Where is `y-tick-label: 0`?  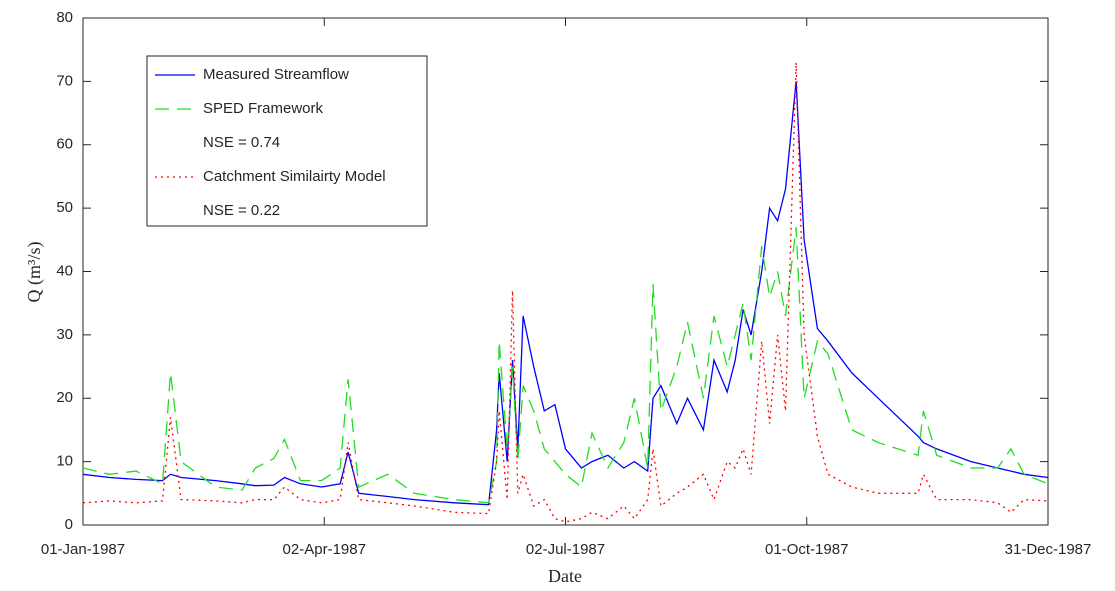 y-tick-label: 0 is located at coordinates (69, 524).